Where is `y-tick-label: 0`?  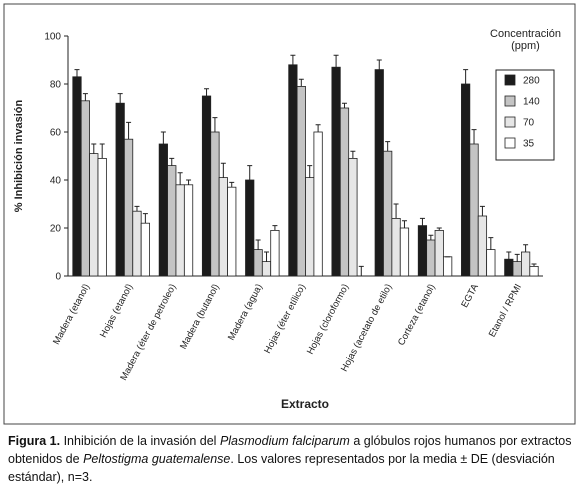 y-tick-label: 0 is located at coordinates (58, 277).